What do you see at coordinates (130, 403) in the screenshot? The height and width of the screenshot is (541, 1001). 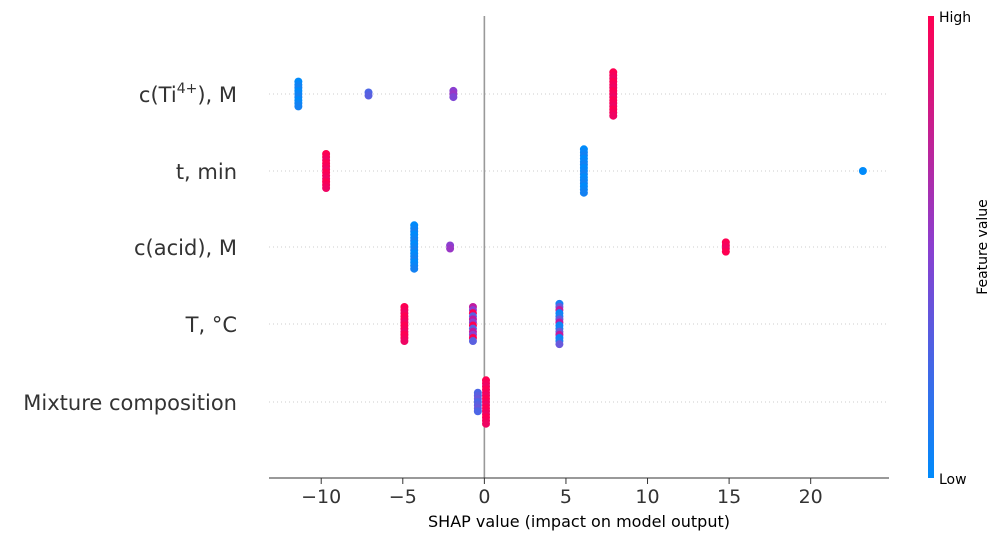 I see `feature-label: Mixture composition` at bounding box center [130, 403].